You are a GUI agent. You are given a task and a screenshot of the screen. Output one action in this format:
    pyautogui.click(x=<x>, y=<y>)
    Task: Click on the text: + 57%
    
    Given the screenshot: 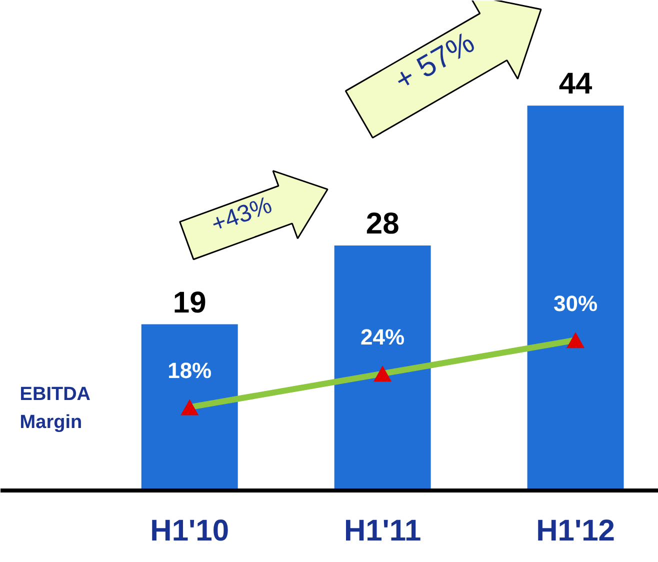 What is the action you would take?
    pyautogui.click(x=434, y=62)
    